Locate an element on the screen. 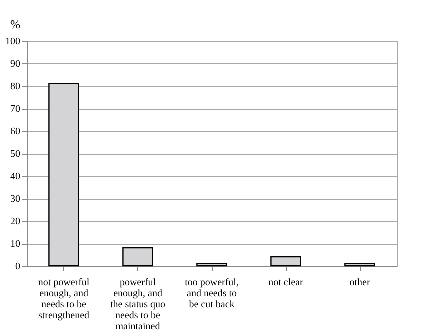 The width and height of the screenshot is (442, 335). y-tick-label: 20 is located at coordinates (15, 222).